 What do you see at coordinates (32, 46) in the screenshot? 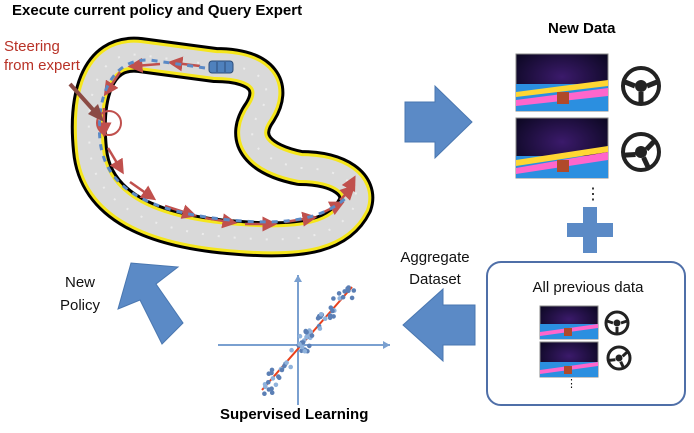
I see `steering-label-line1: Steering` at bounding box center [32, 46].